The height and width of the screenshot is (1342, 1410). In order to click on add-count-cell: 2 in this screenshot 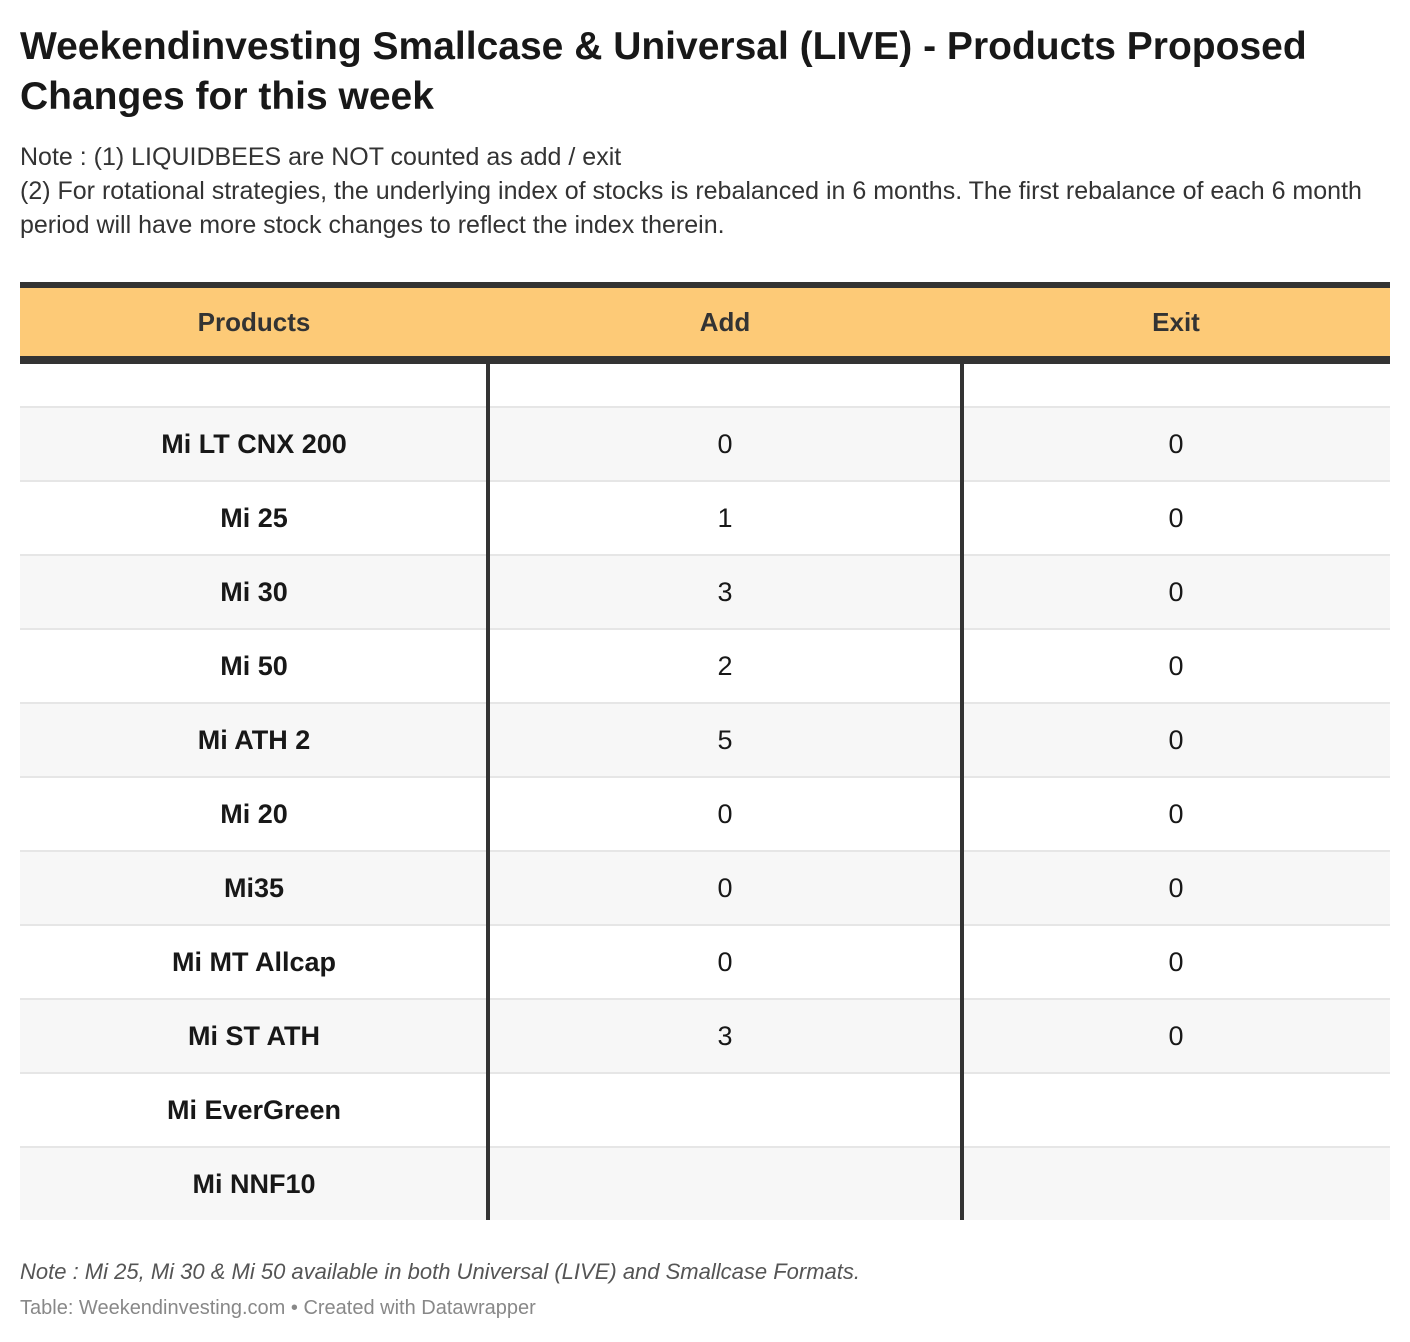, I will do `click(725, 665)`.